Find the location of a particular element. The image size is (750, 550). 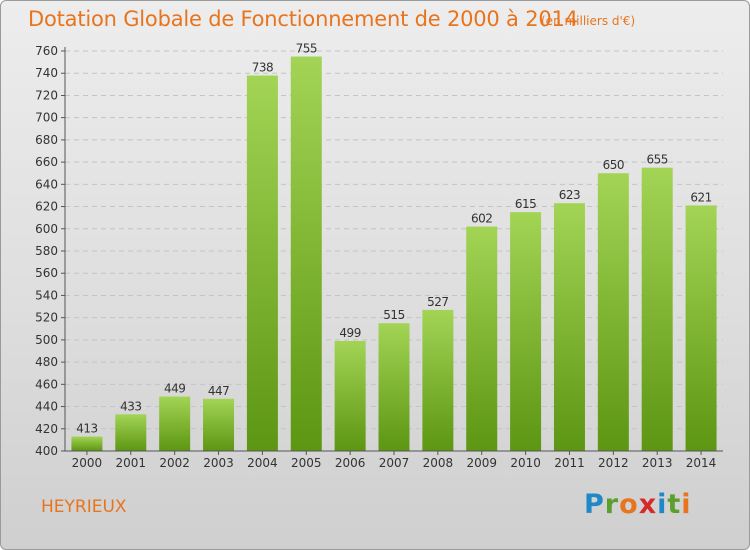

y-tick-label: 740 is located at coordinates (46, 73).